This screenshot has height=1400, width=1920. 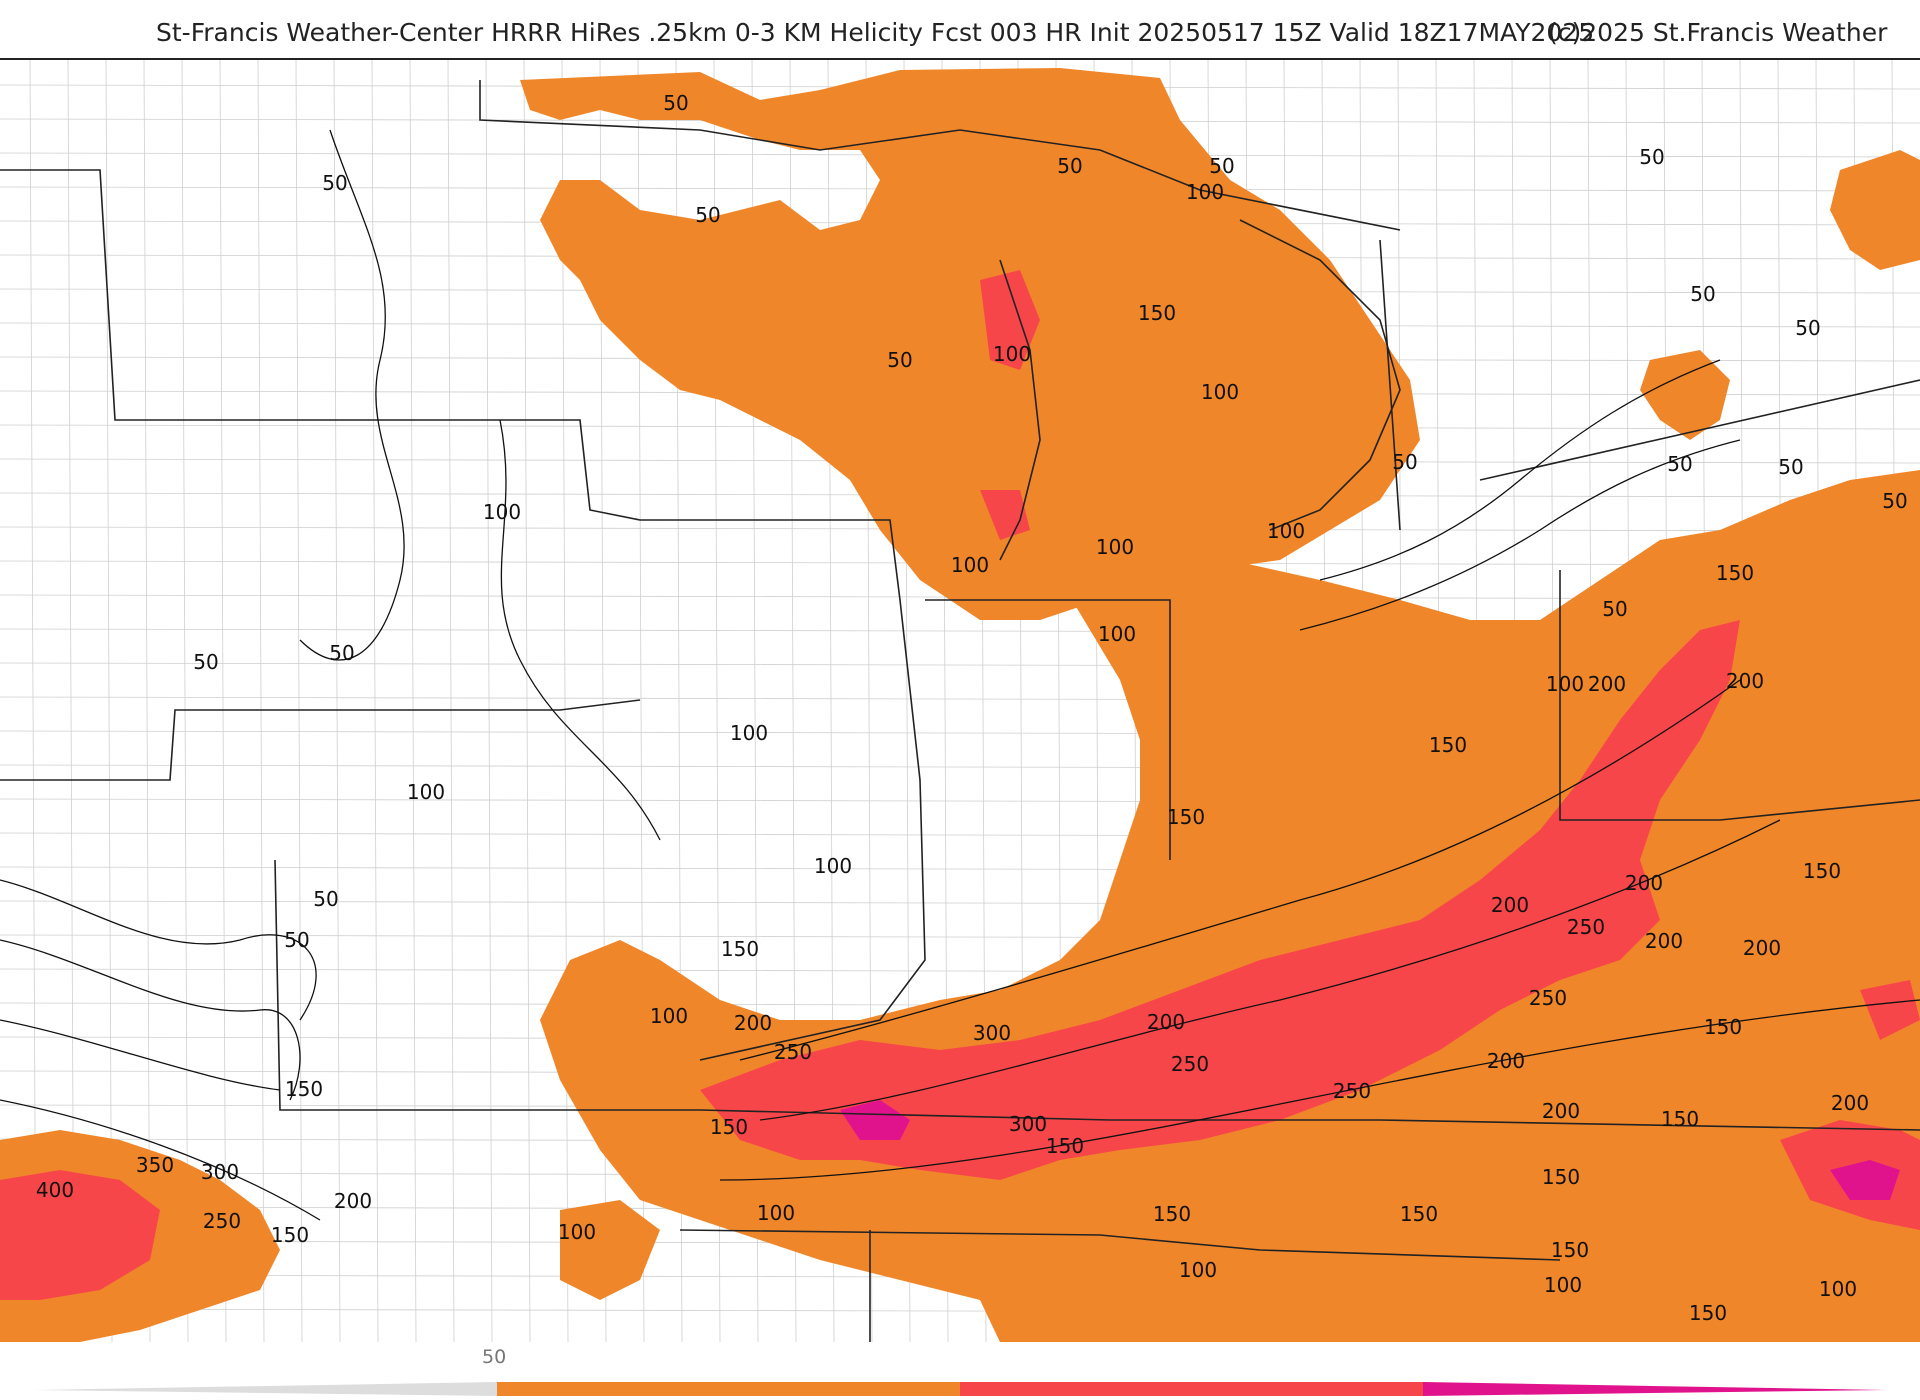 I want to click on great-lakes-shore, so click(x=1200, y=390).